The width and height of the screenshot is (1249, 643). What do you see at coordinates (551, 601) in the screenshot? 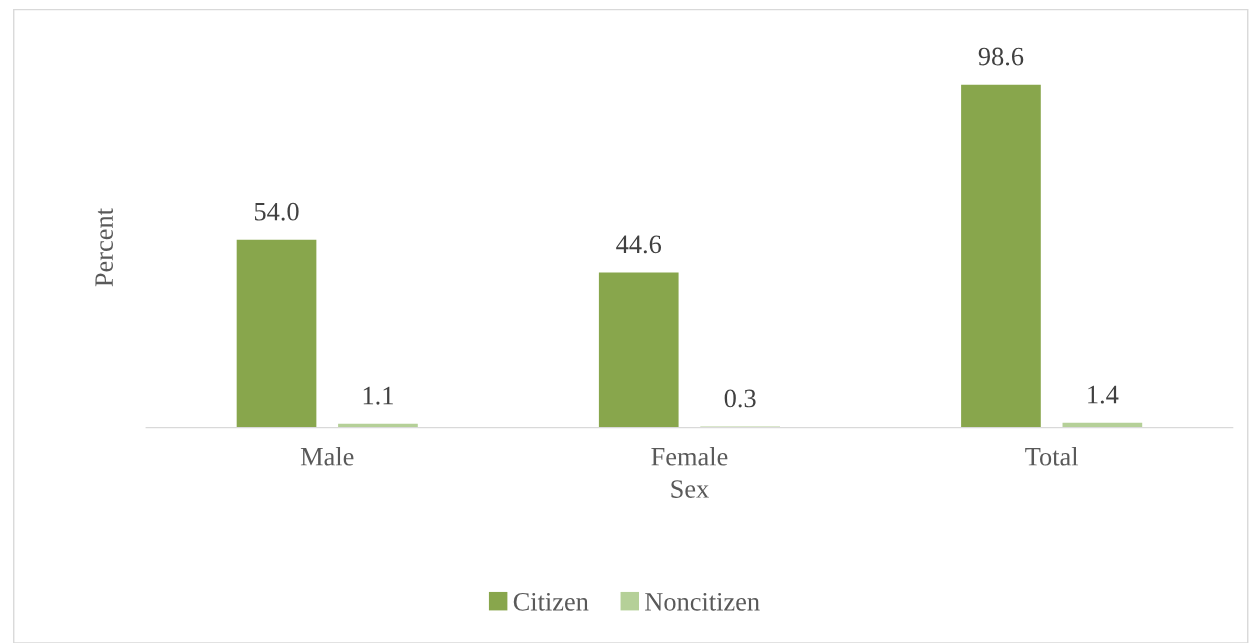
I see `legend-label: Citizen` at bounding box center [551, 601].